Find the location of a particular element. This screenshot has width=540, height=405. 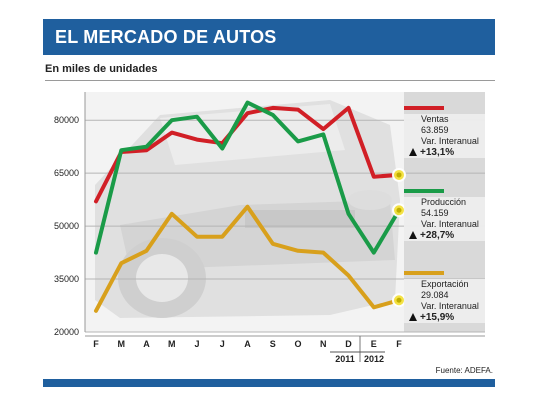

legend-produccion-var: +28,7% is located at coordinates (447, 235).